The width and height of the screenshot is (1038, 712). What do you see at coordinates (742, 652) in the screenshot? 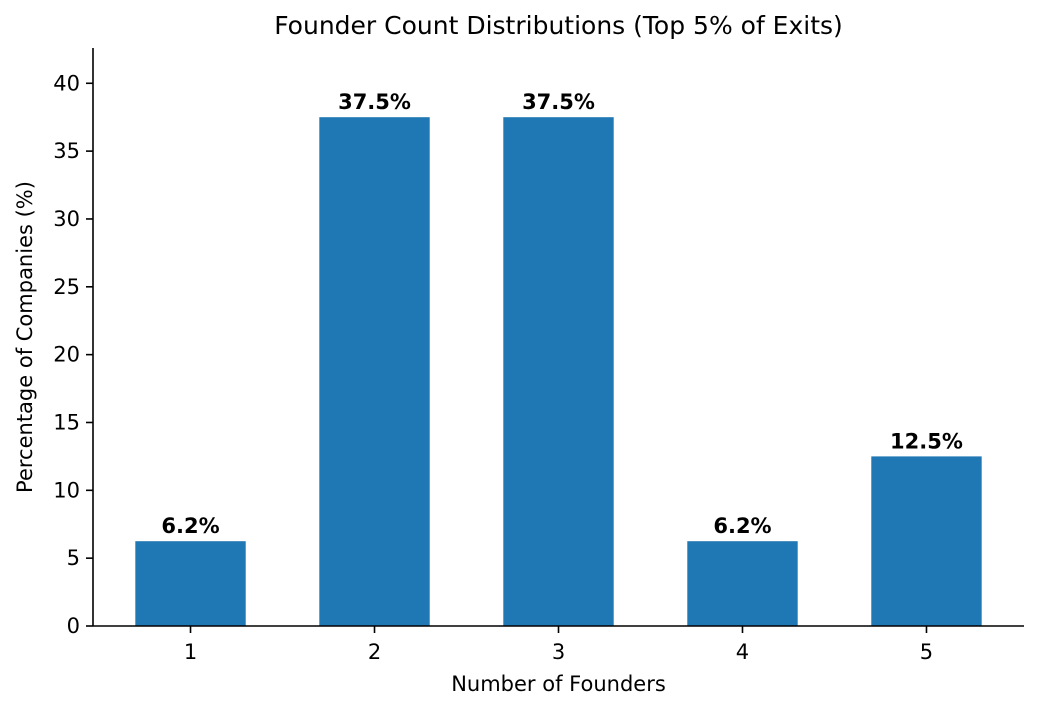
I see `x-tick-label: 4` at bounding box center [742, 652].